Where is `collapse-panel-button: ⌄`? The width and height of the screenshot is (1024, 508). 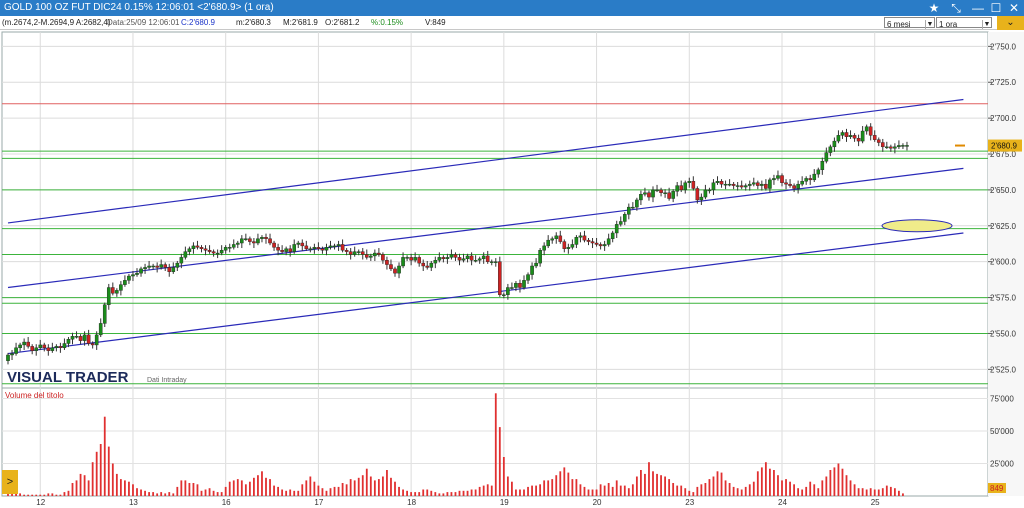 collapse-panel-button: ⌄ is located at coordinates (1010, 23).